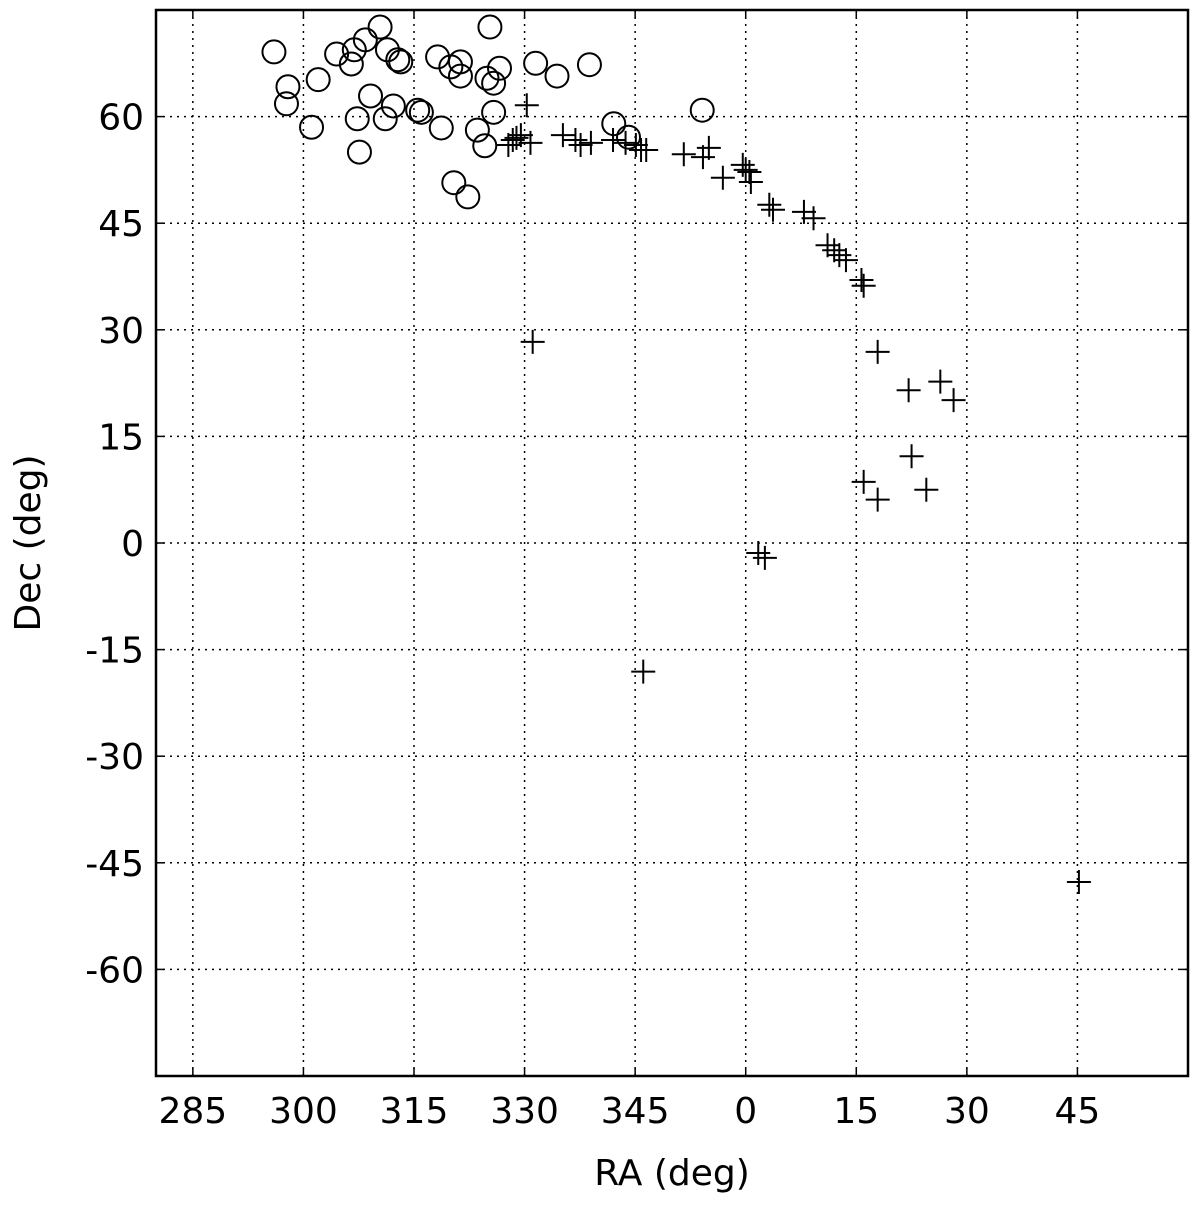 This screenshot has height=1206, width=1200. Describe the element at coordinates (121, 118) in the screenshot. I see `y-tick-label: 60` at that location.